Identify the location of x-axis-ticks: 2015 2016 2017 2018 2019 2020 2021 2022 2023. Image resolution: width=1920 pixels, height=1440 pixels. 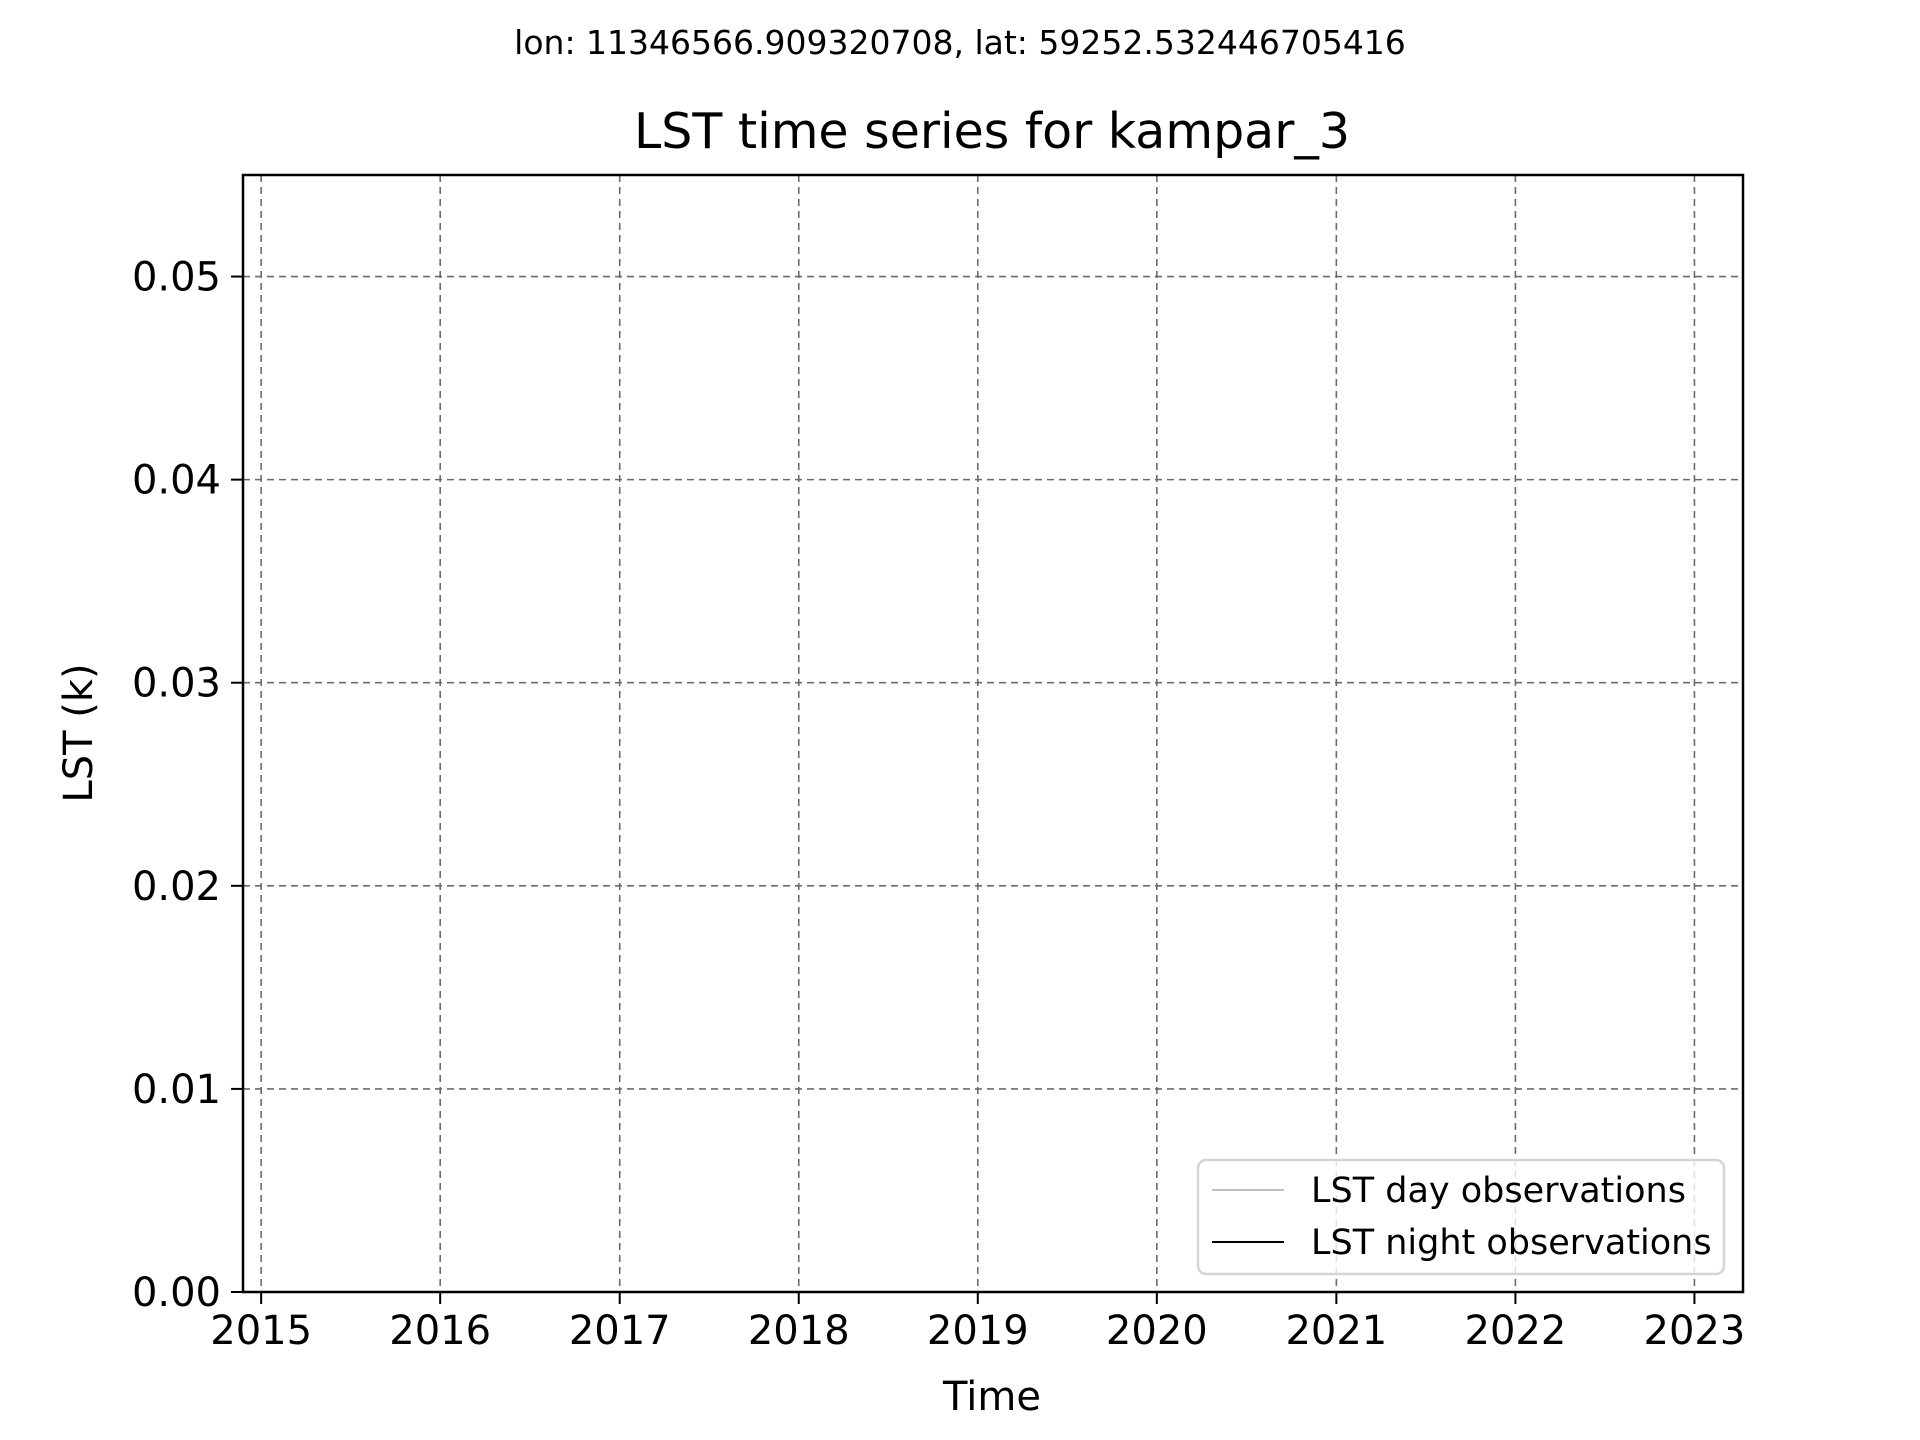
(977, 1323).